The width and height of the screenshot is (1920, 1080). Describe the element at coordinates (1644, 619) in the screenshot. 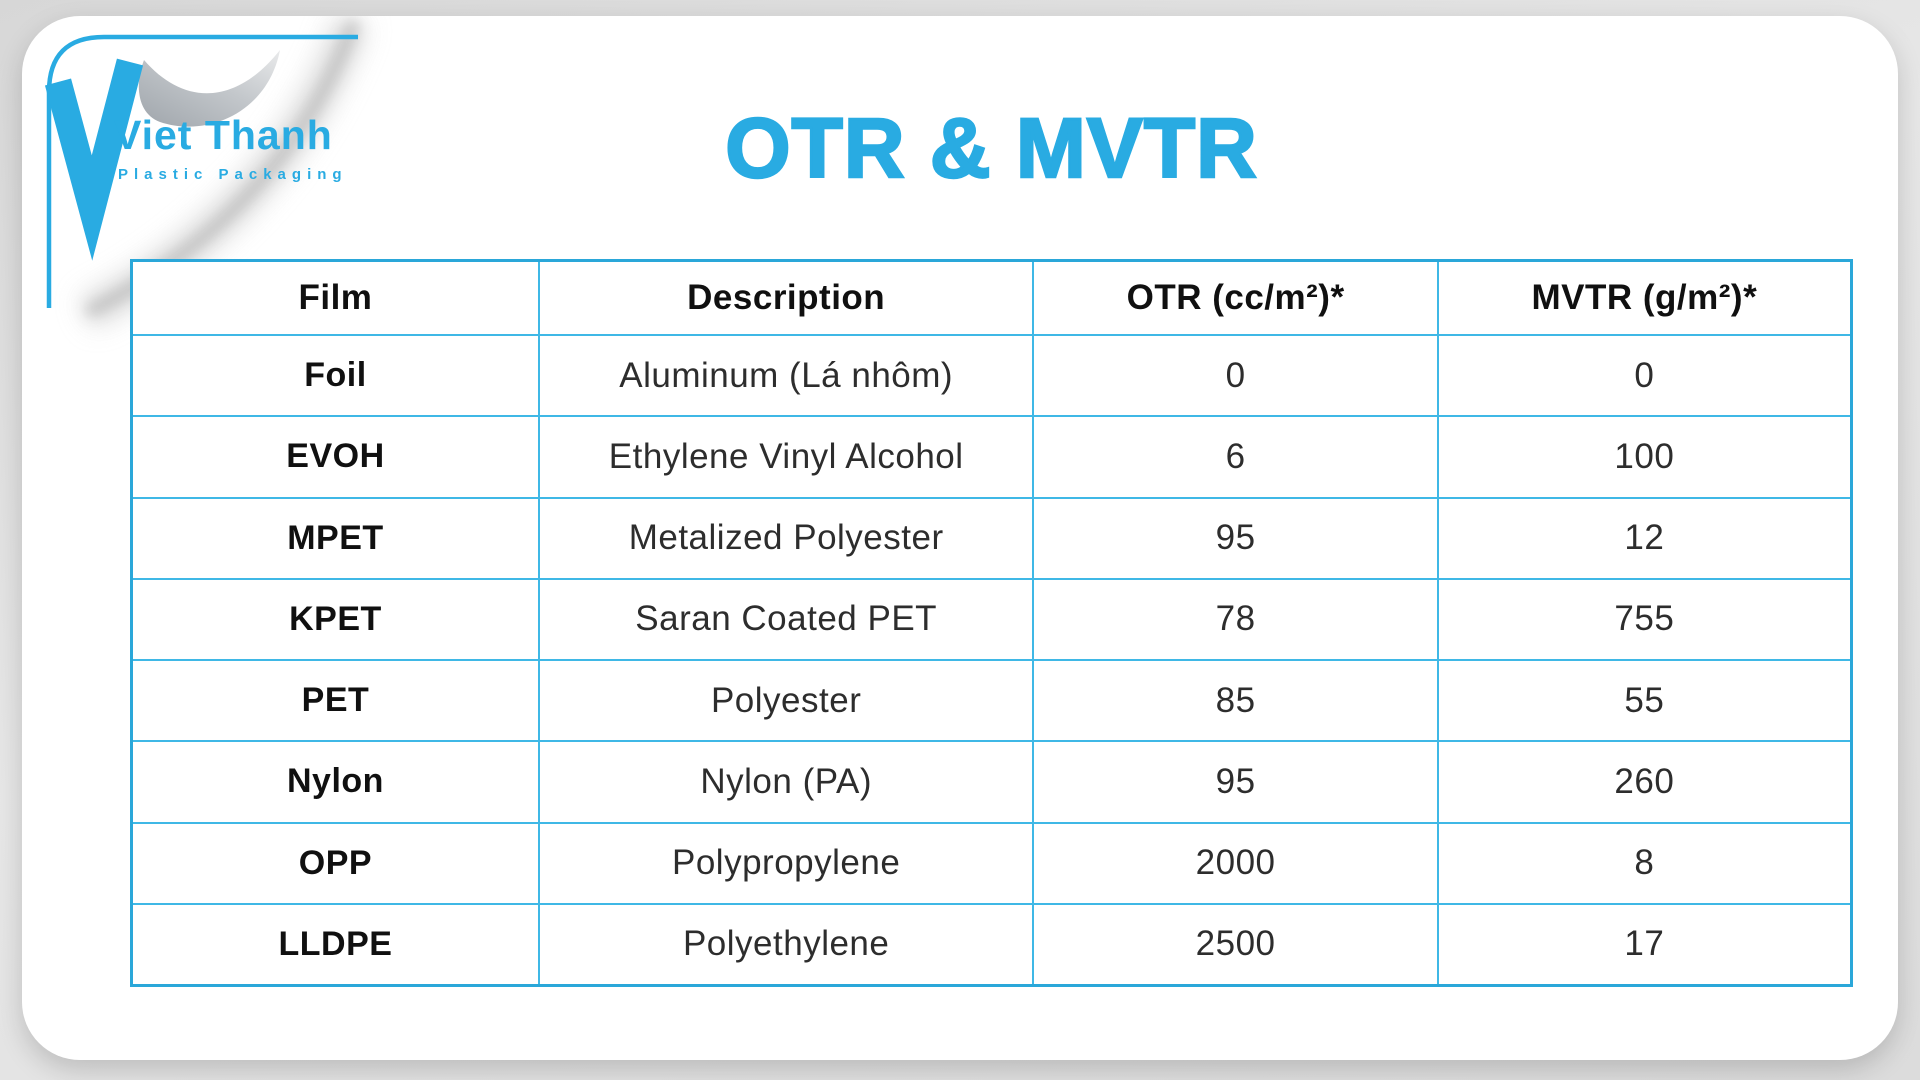

I see `cell-mvtr-value: 755` at that location.